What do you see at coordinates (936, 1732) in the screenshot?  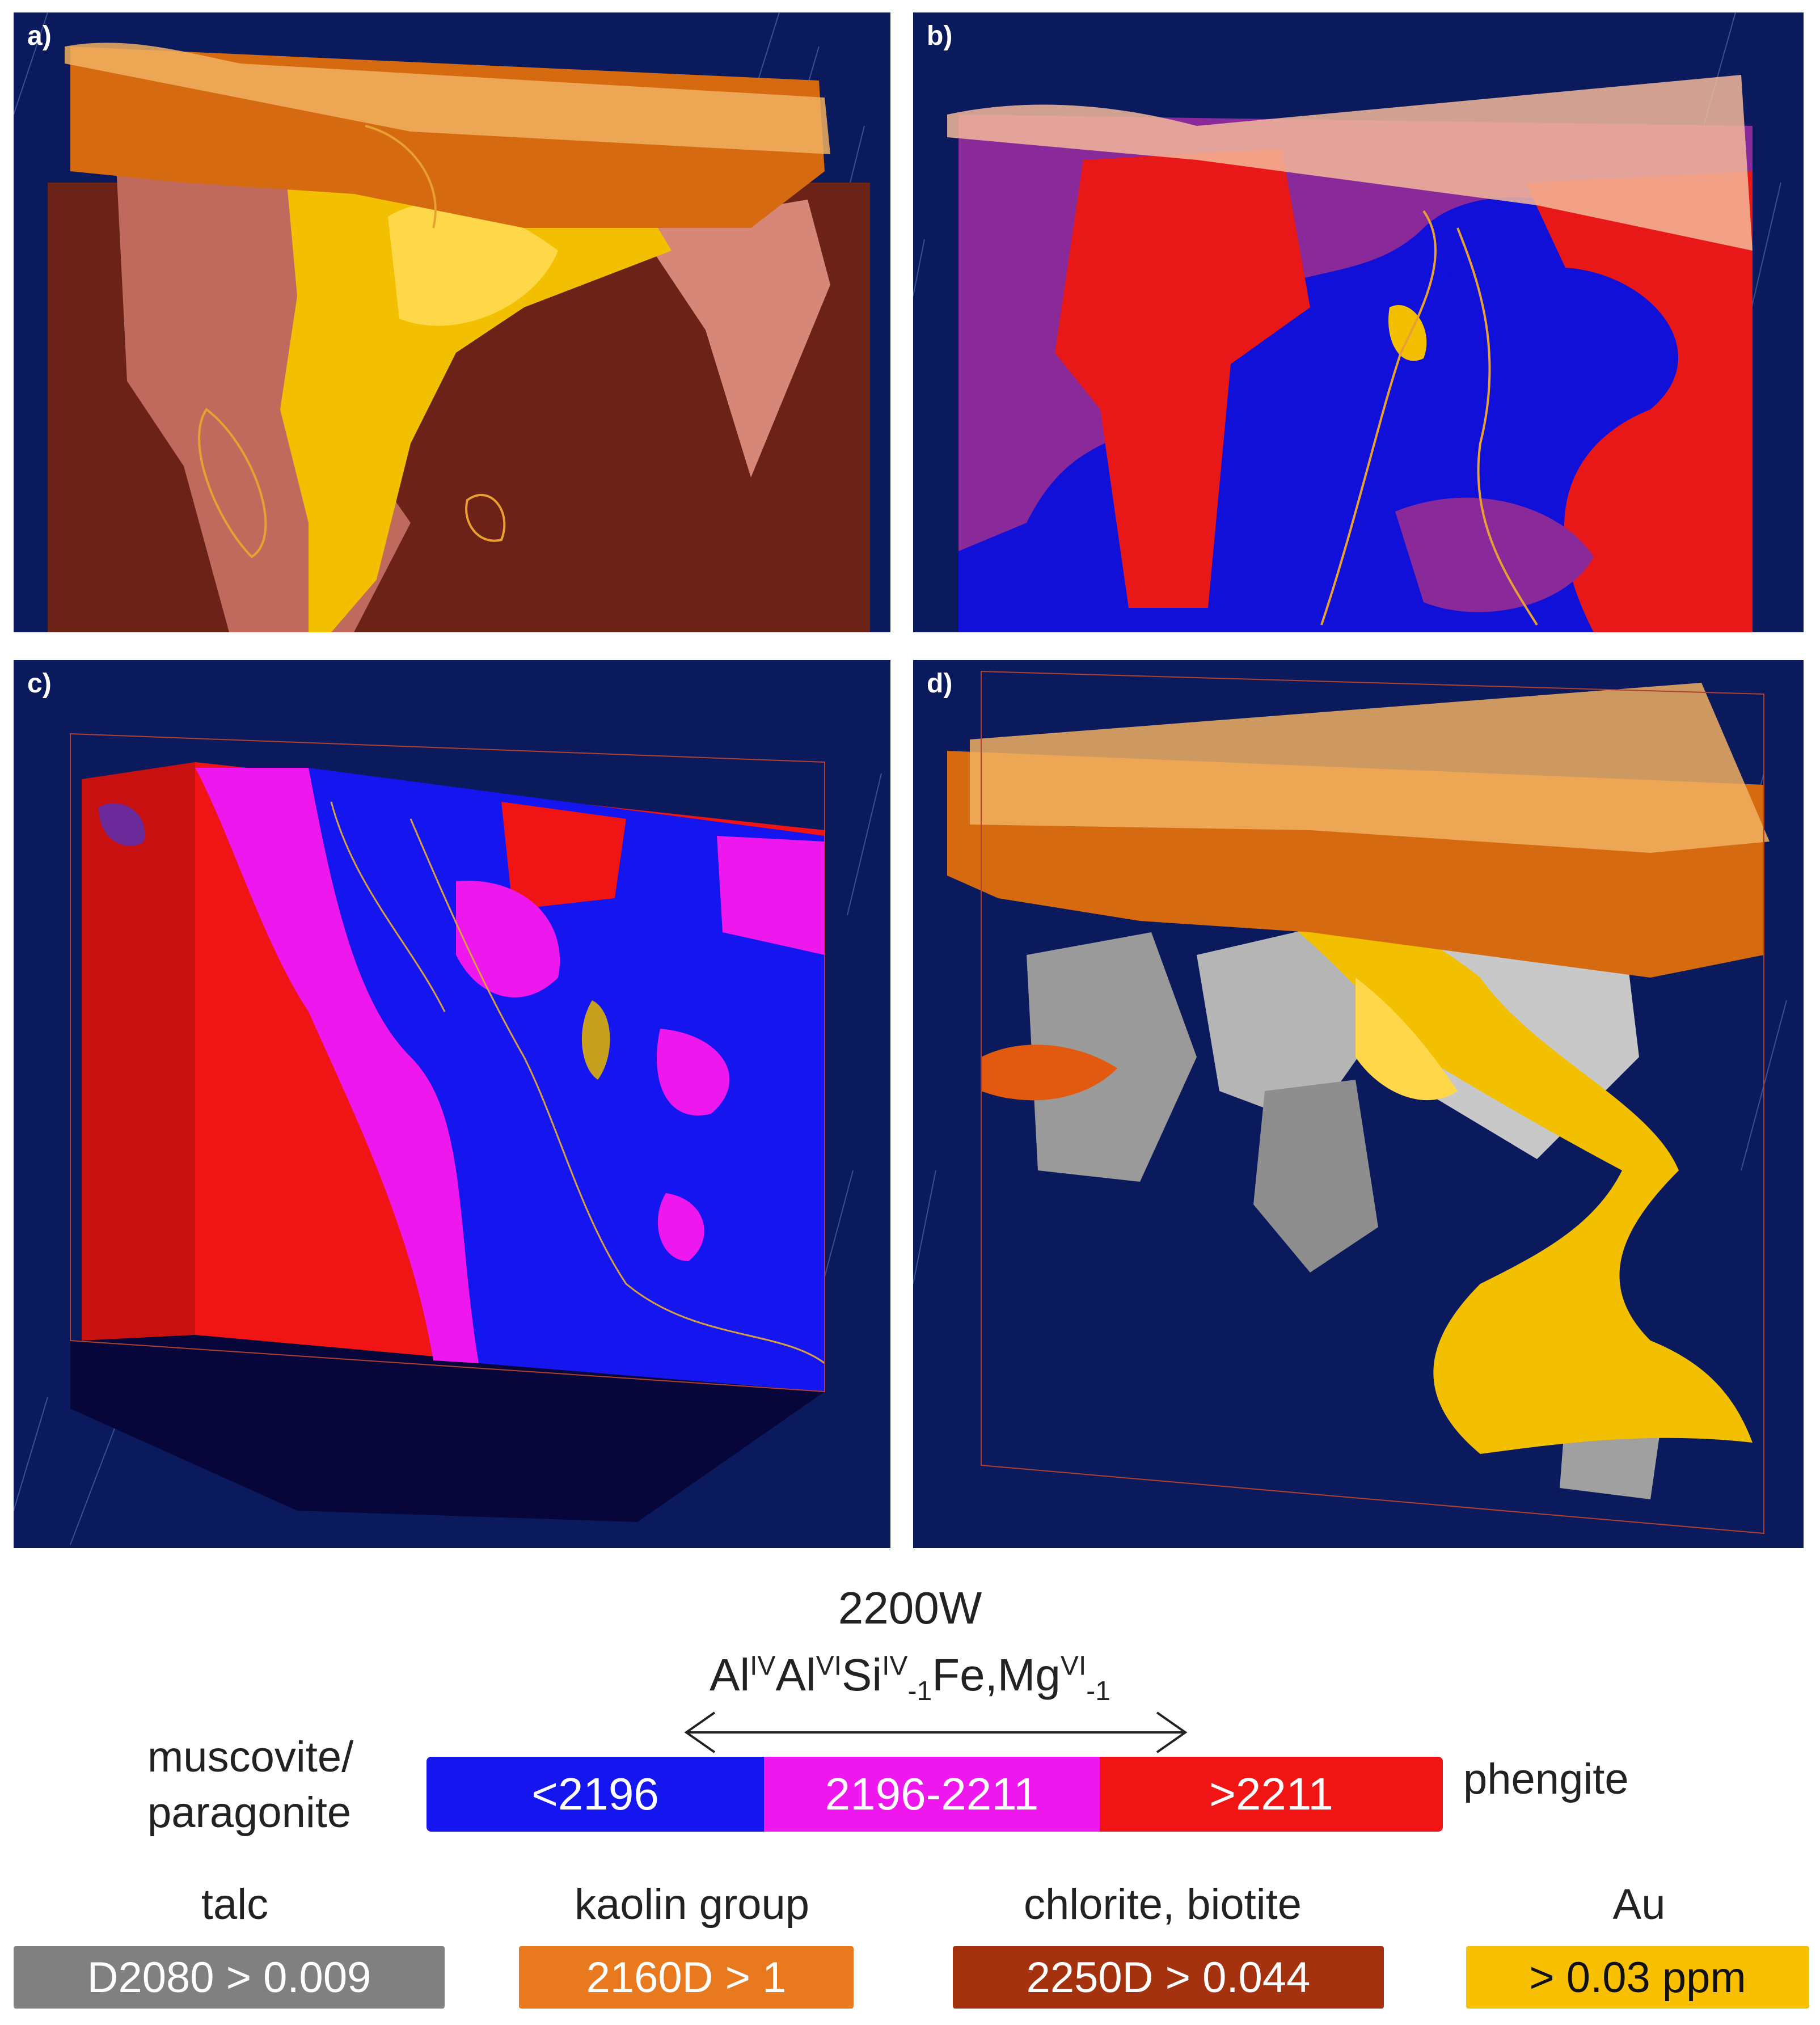 I see `double-arrow-icon` at bounding box center [936, 1732].